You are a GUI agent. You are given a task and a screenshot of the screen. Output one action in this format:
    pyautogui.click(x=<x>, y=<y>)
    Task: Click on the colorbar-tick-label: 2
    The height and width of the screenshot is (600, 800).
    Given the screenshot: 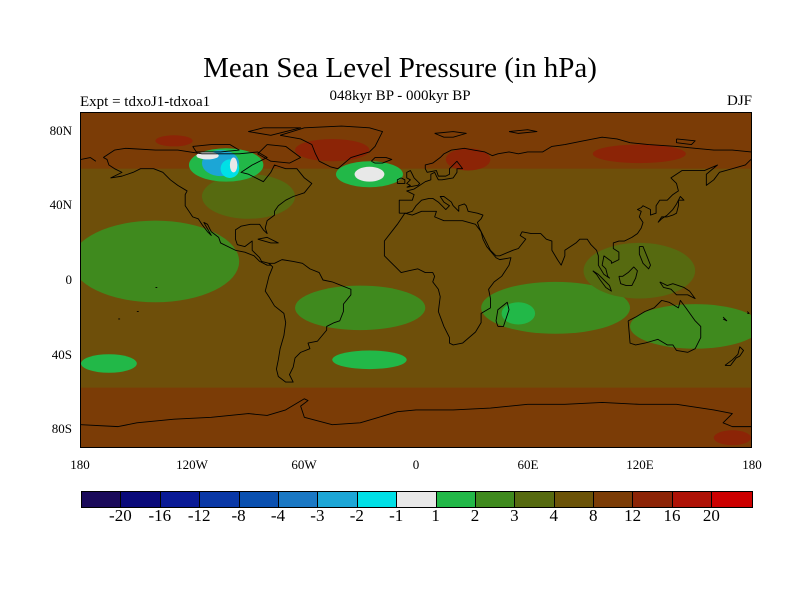 What is the action you would take?
    pyautogui.click(x=475, y=515)
    